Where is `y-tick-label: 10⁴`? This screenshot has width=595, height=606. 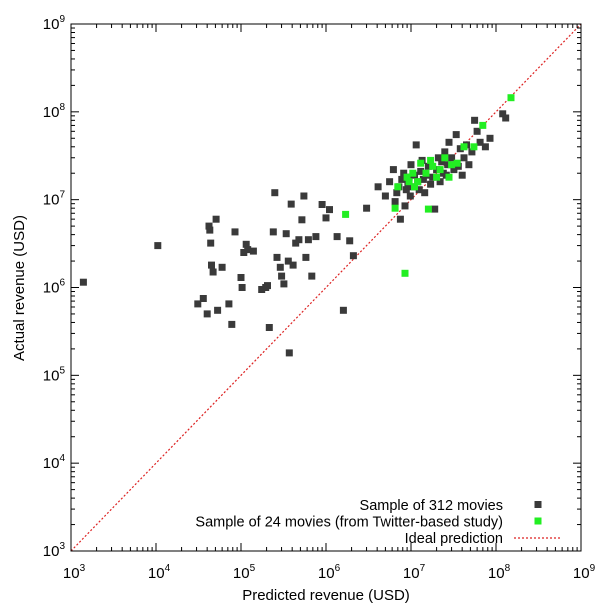
y-tick-label: 10⁴ is located at coordinates (54, 462).